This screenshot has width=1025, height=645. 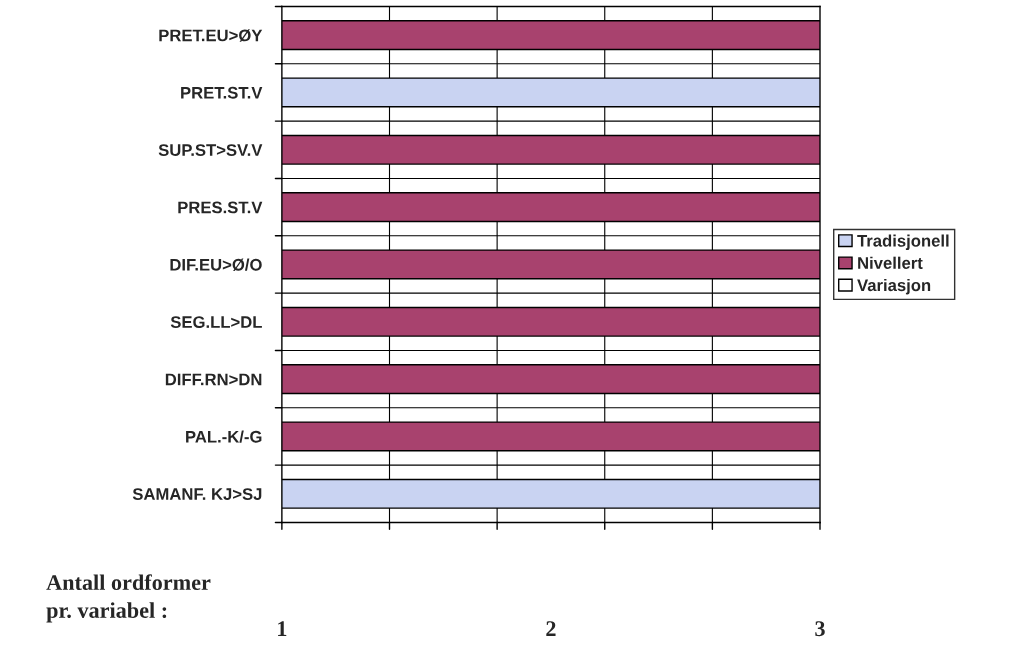 I want to click on text: 1, so click(x=282, y=628).